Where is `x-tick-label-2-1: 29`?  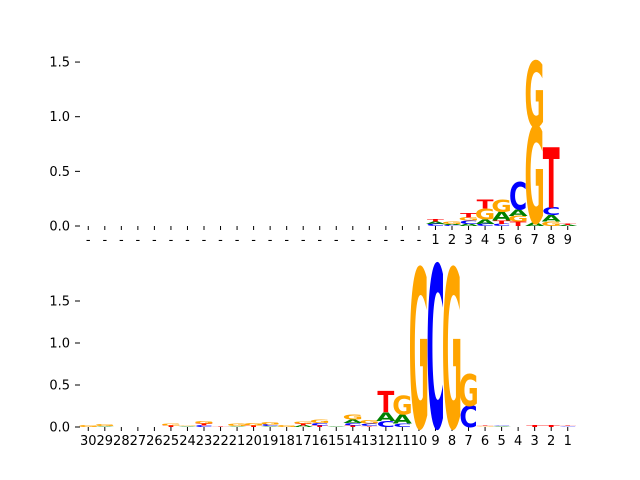
x-tick-label-2-1: 29 is located at coordinates (105, 441).